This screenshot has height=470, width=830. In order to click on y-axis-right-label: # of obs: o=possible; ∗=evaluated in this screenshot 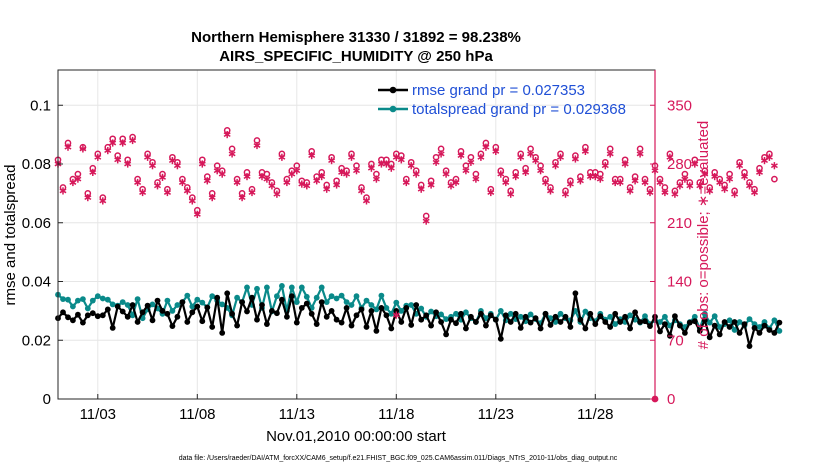, I will do `click(703, 235)`.